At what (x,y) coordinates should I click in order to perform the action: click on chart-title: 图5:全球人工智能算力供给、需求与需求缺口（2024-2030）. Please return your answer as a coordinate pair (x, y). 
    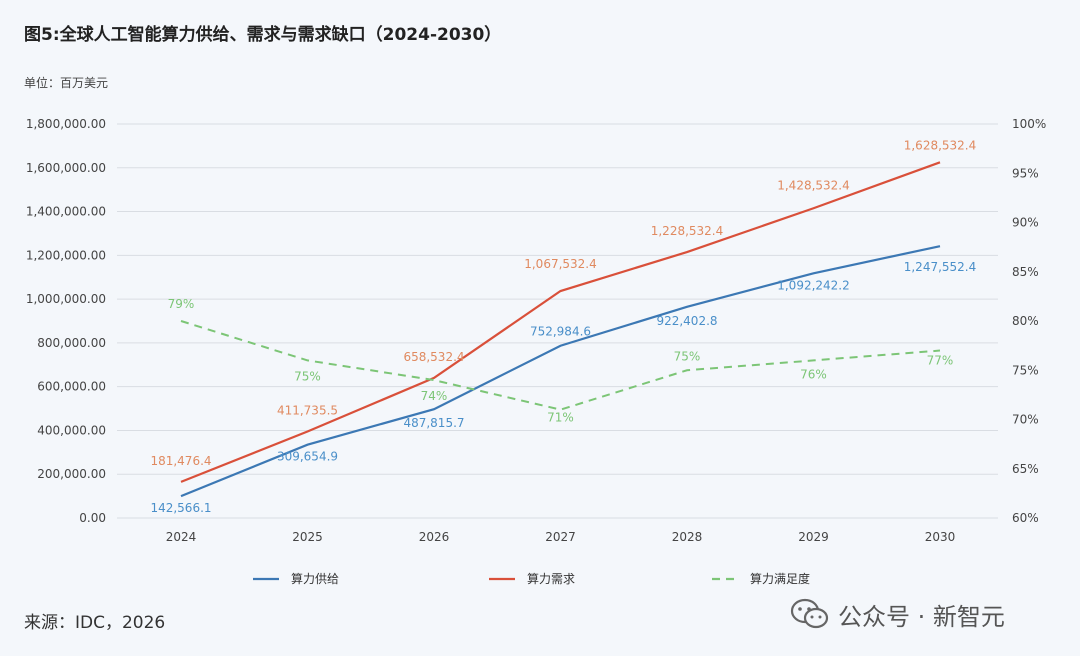
    Looking at the image, I should click on (263, 35).